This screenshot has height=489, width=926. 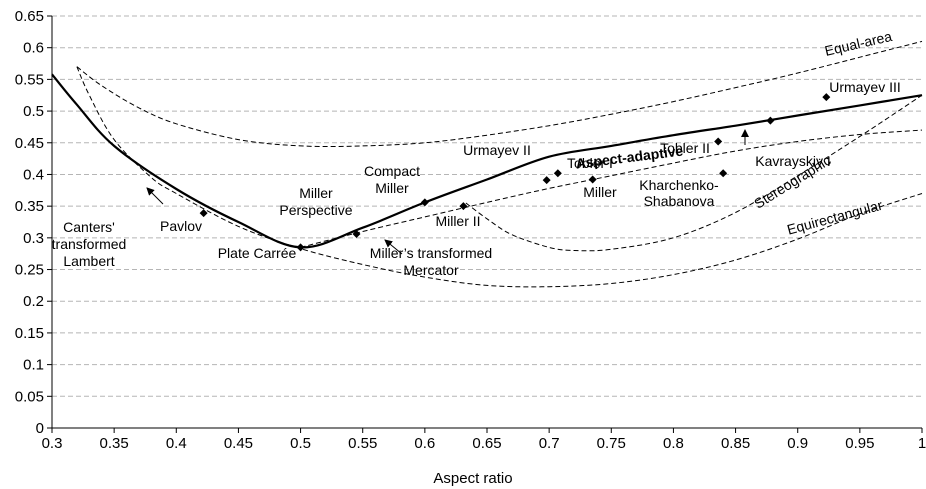 I want to click on label-compact-miller-2: Miller, so click(x=392, y=188).